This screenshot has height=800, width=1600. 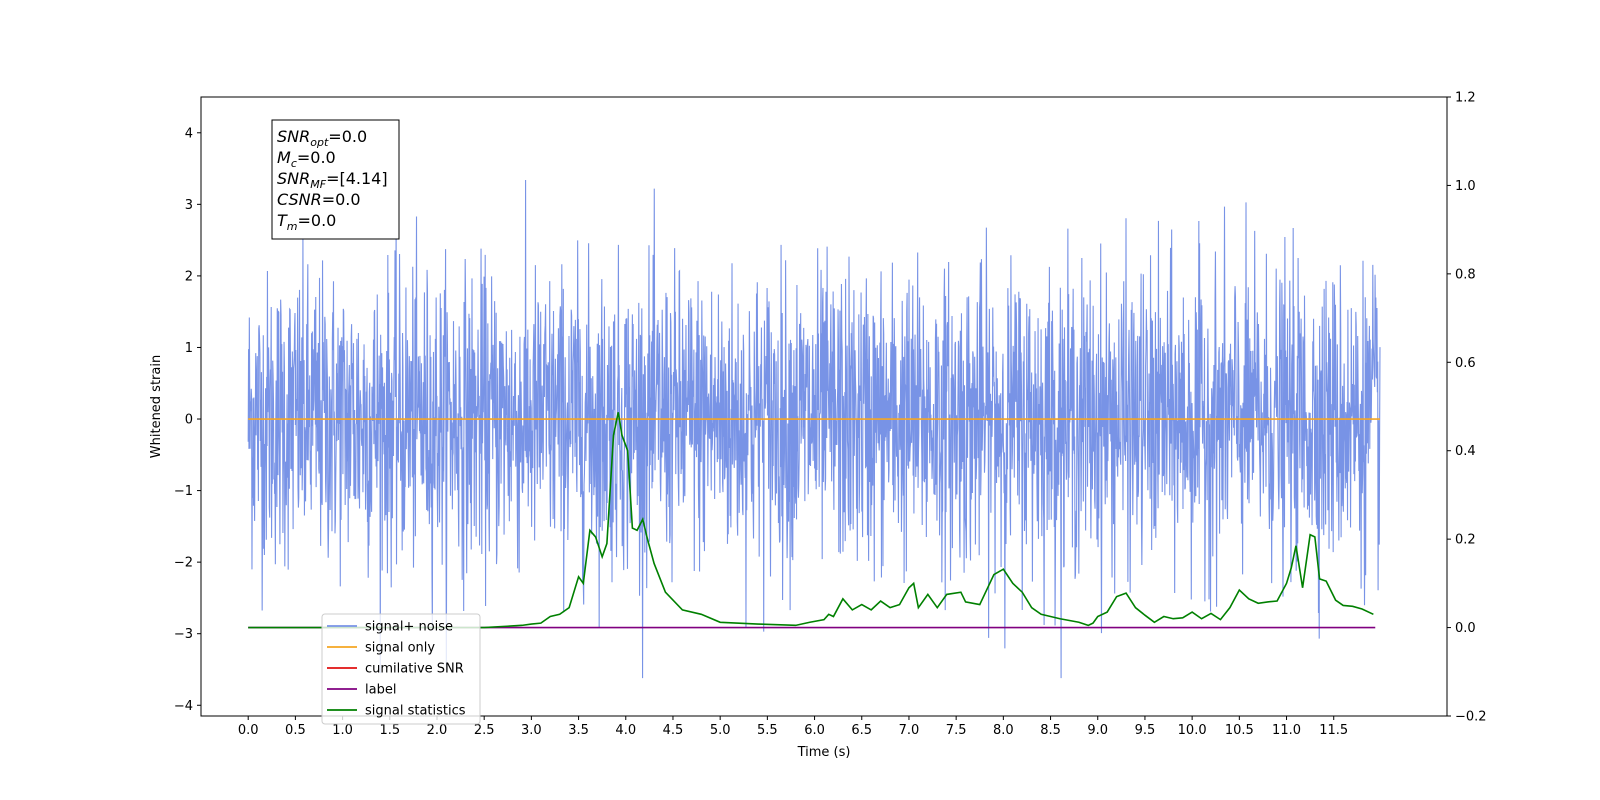 I want to click on y-right-tick-label: 0.6, so click(x=1465, y=363).